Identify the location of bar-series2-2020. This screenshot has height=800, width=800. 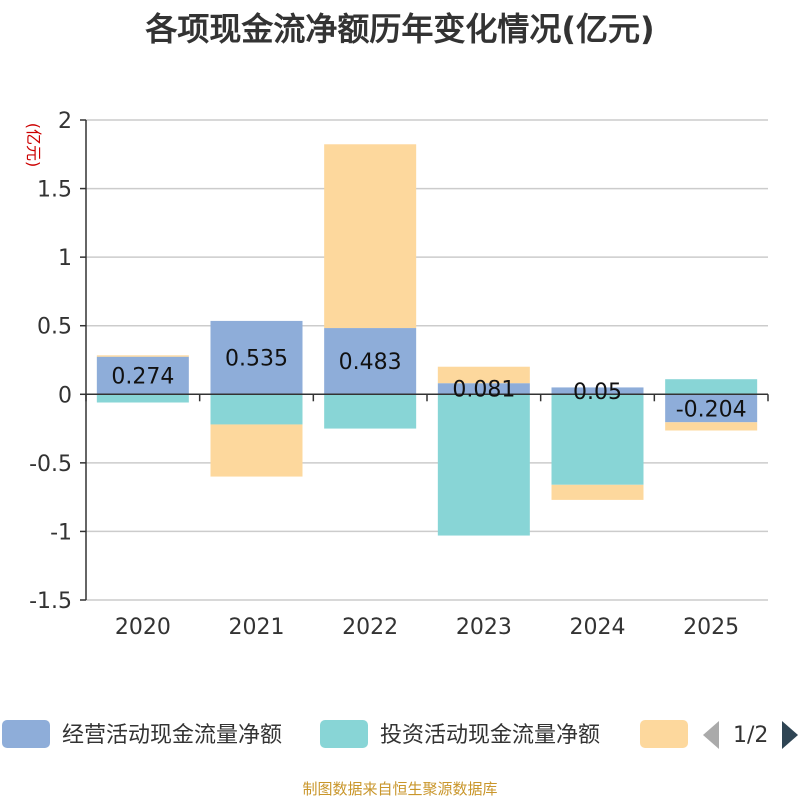
(142, 398).